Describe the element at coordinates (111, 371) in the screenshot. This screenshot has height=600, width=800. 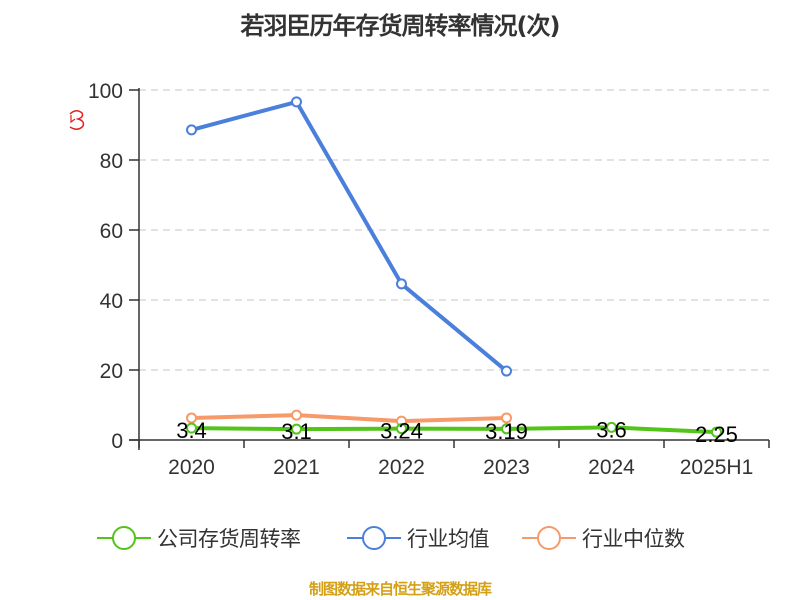
I see `y-tick-label: 20` at that location.